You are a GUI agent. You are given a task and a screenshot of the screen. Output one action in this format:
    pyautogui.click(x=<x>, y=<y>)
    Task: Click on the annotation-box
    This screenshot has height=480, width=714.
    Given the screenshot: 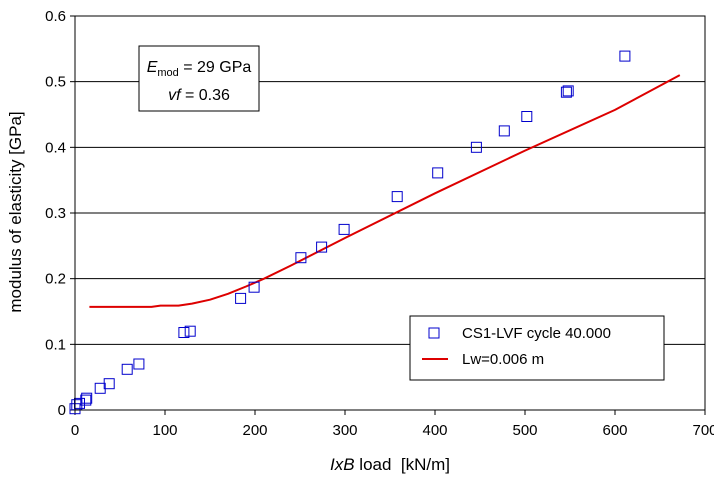 What is the action you would take?
    pyautogui.click(x=199, y=78)
    